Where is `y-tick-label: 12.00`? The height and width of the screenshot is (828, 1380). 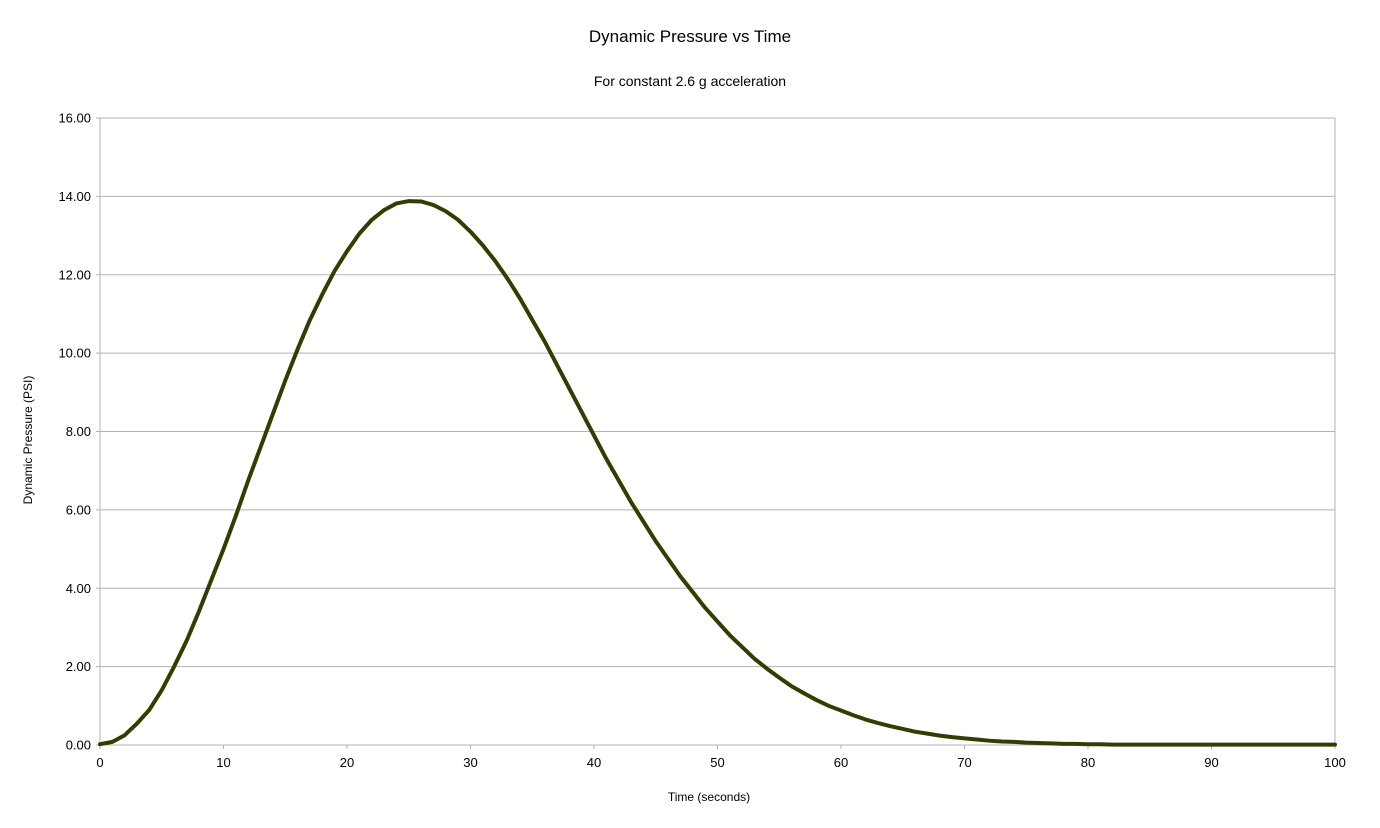 y-tick-label: 12.00 is located at coordinates (74, 274).